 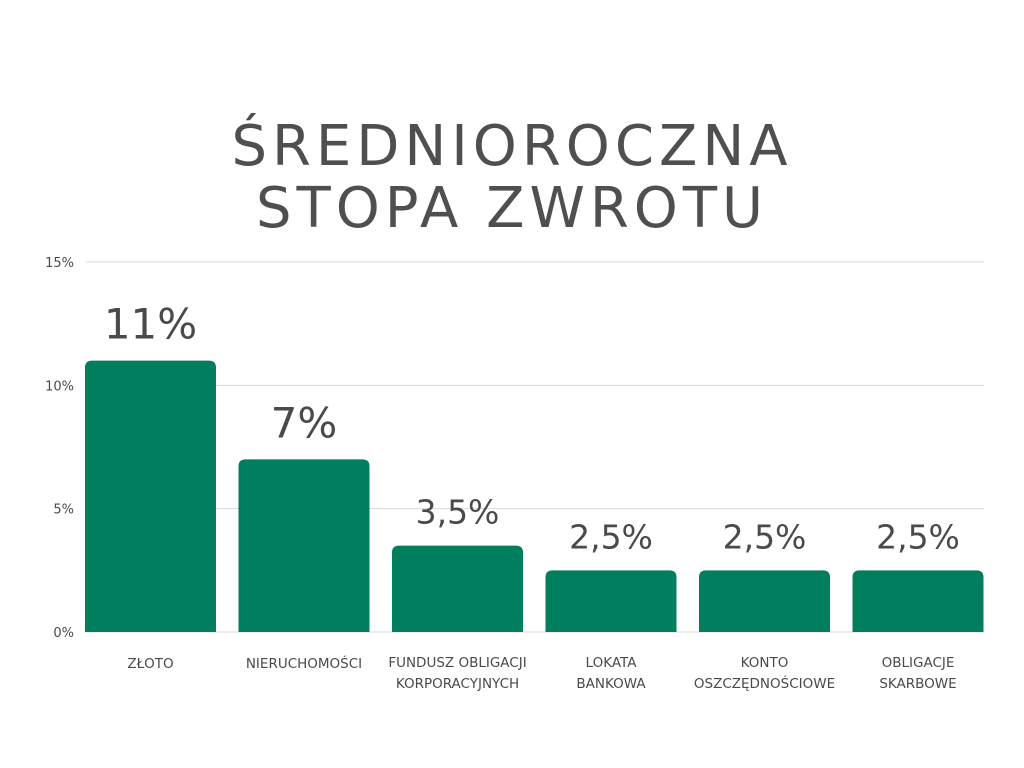 What do you see at coordinates (63, 510) in the screenshot?
I see `y-tick-label: 5%` at bounding box center [63, 510].